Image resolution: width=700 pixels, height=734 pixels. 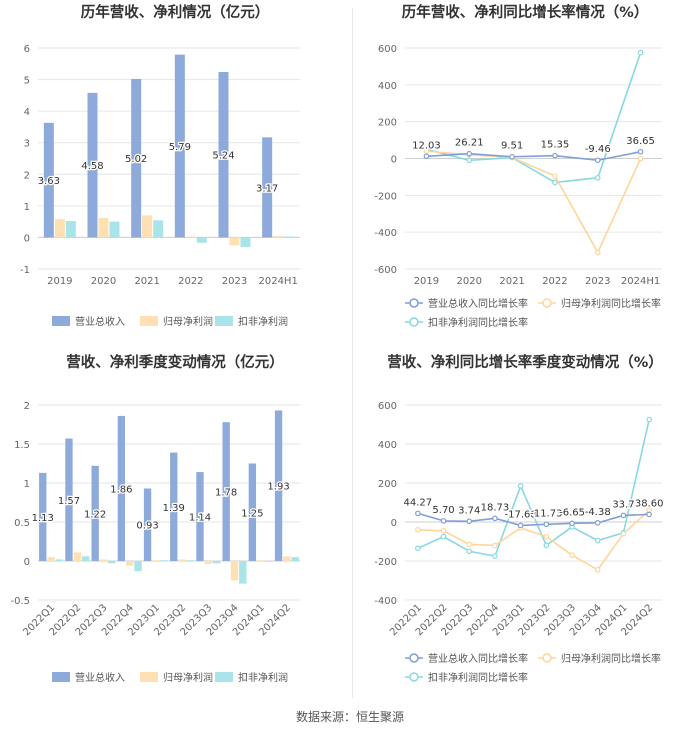 What do you see at coordinates (180, 147) in the screenshot?
I see `bar-value-label: 5.79` at bounding box center [180, 147].